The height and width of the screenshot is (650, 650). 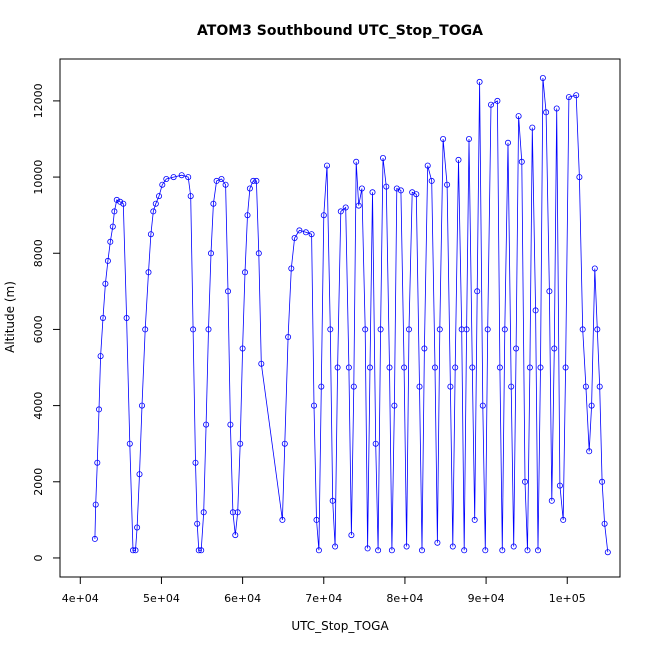 What do you see at coordinates (161, 598) in the screenshot?
I see `x-tick-label: 5e+04` at bounding box center [161, 598].